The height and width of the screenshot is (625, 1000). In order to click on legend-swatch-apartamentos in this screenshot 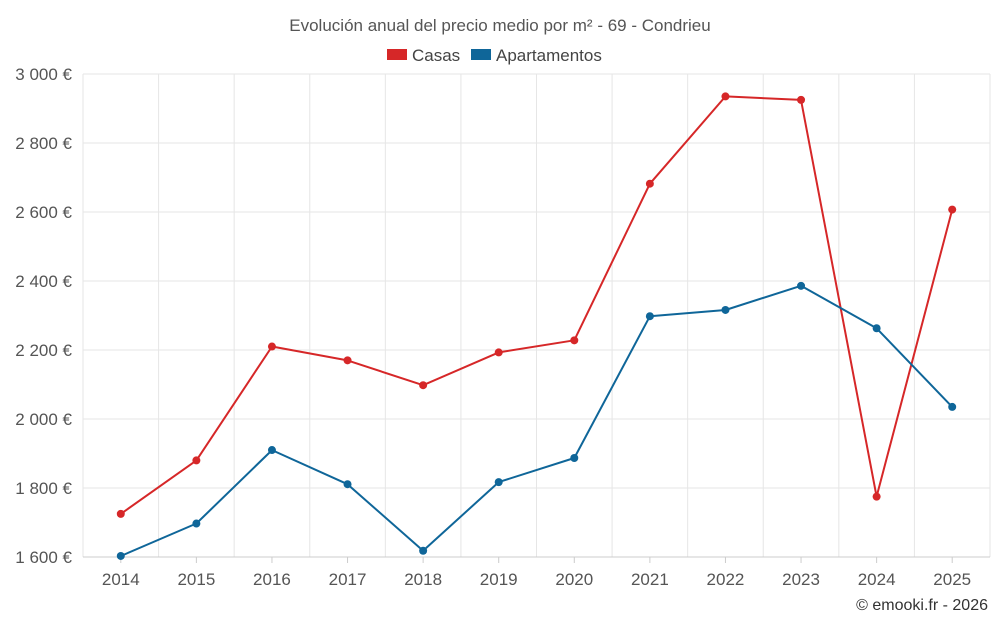, I will do `click(481, 54)`.